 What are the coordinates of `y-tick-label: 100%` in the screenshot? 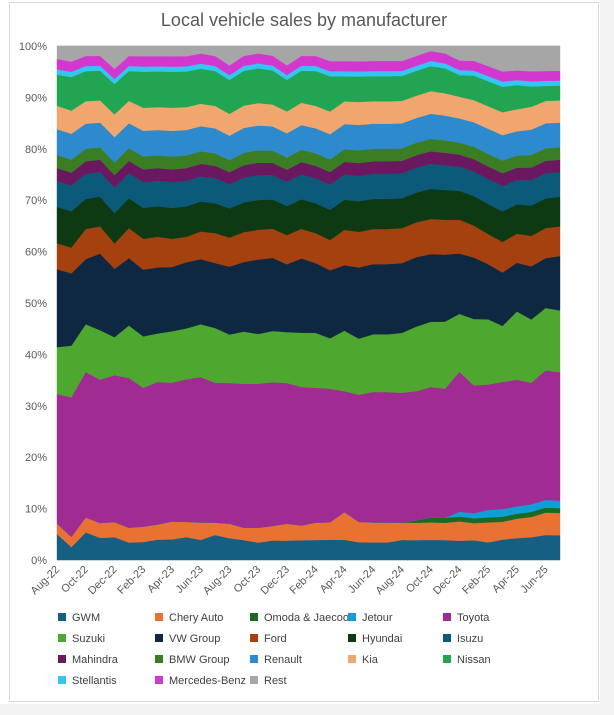 It's located at (33, 47).